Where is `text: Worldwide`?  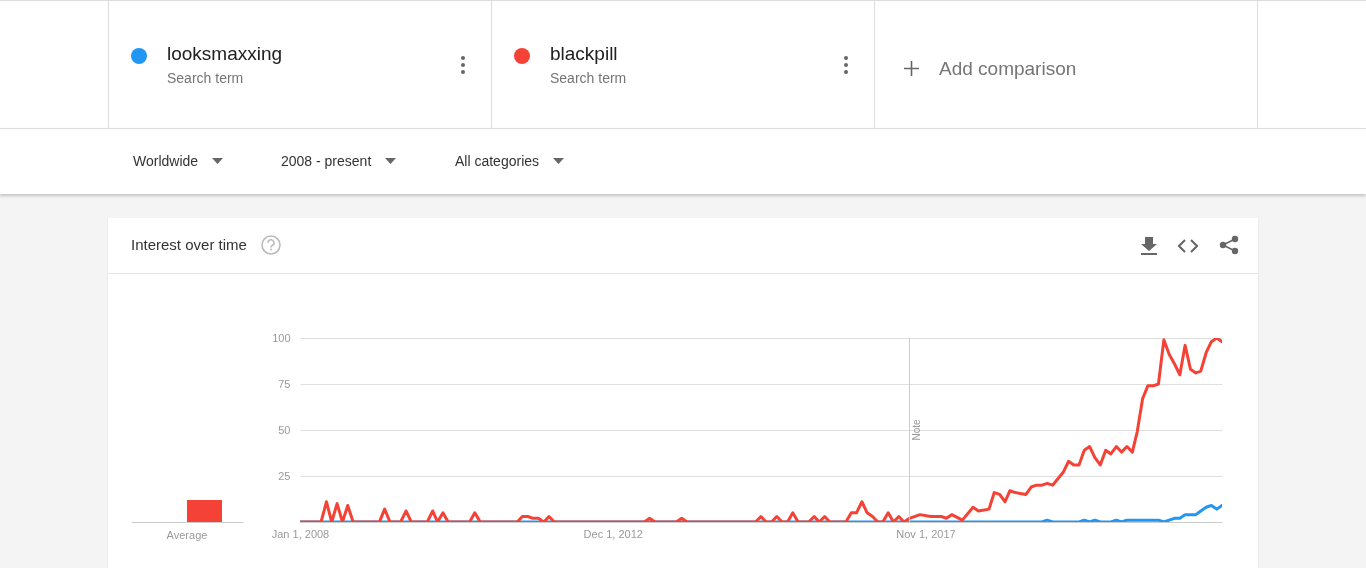 text: Worldwide is located at coordinates (166, 161).